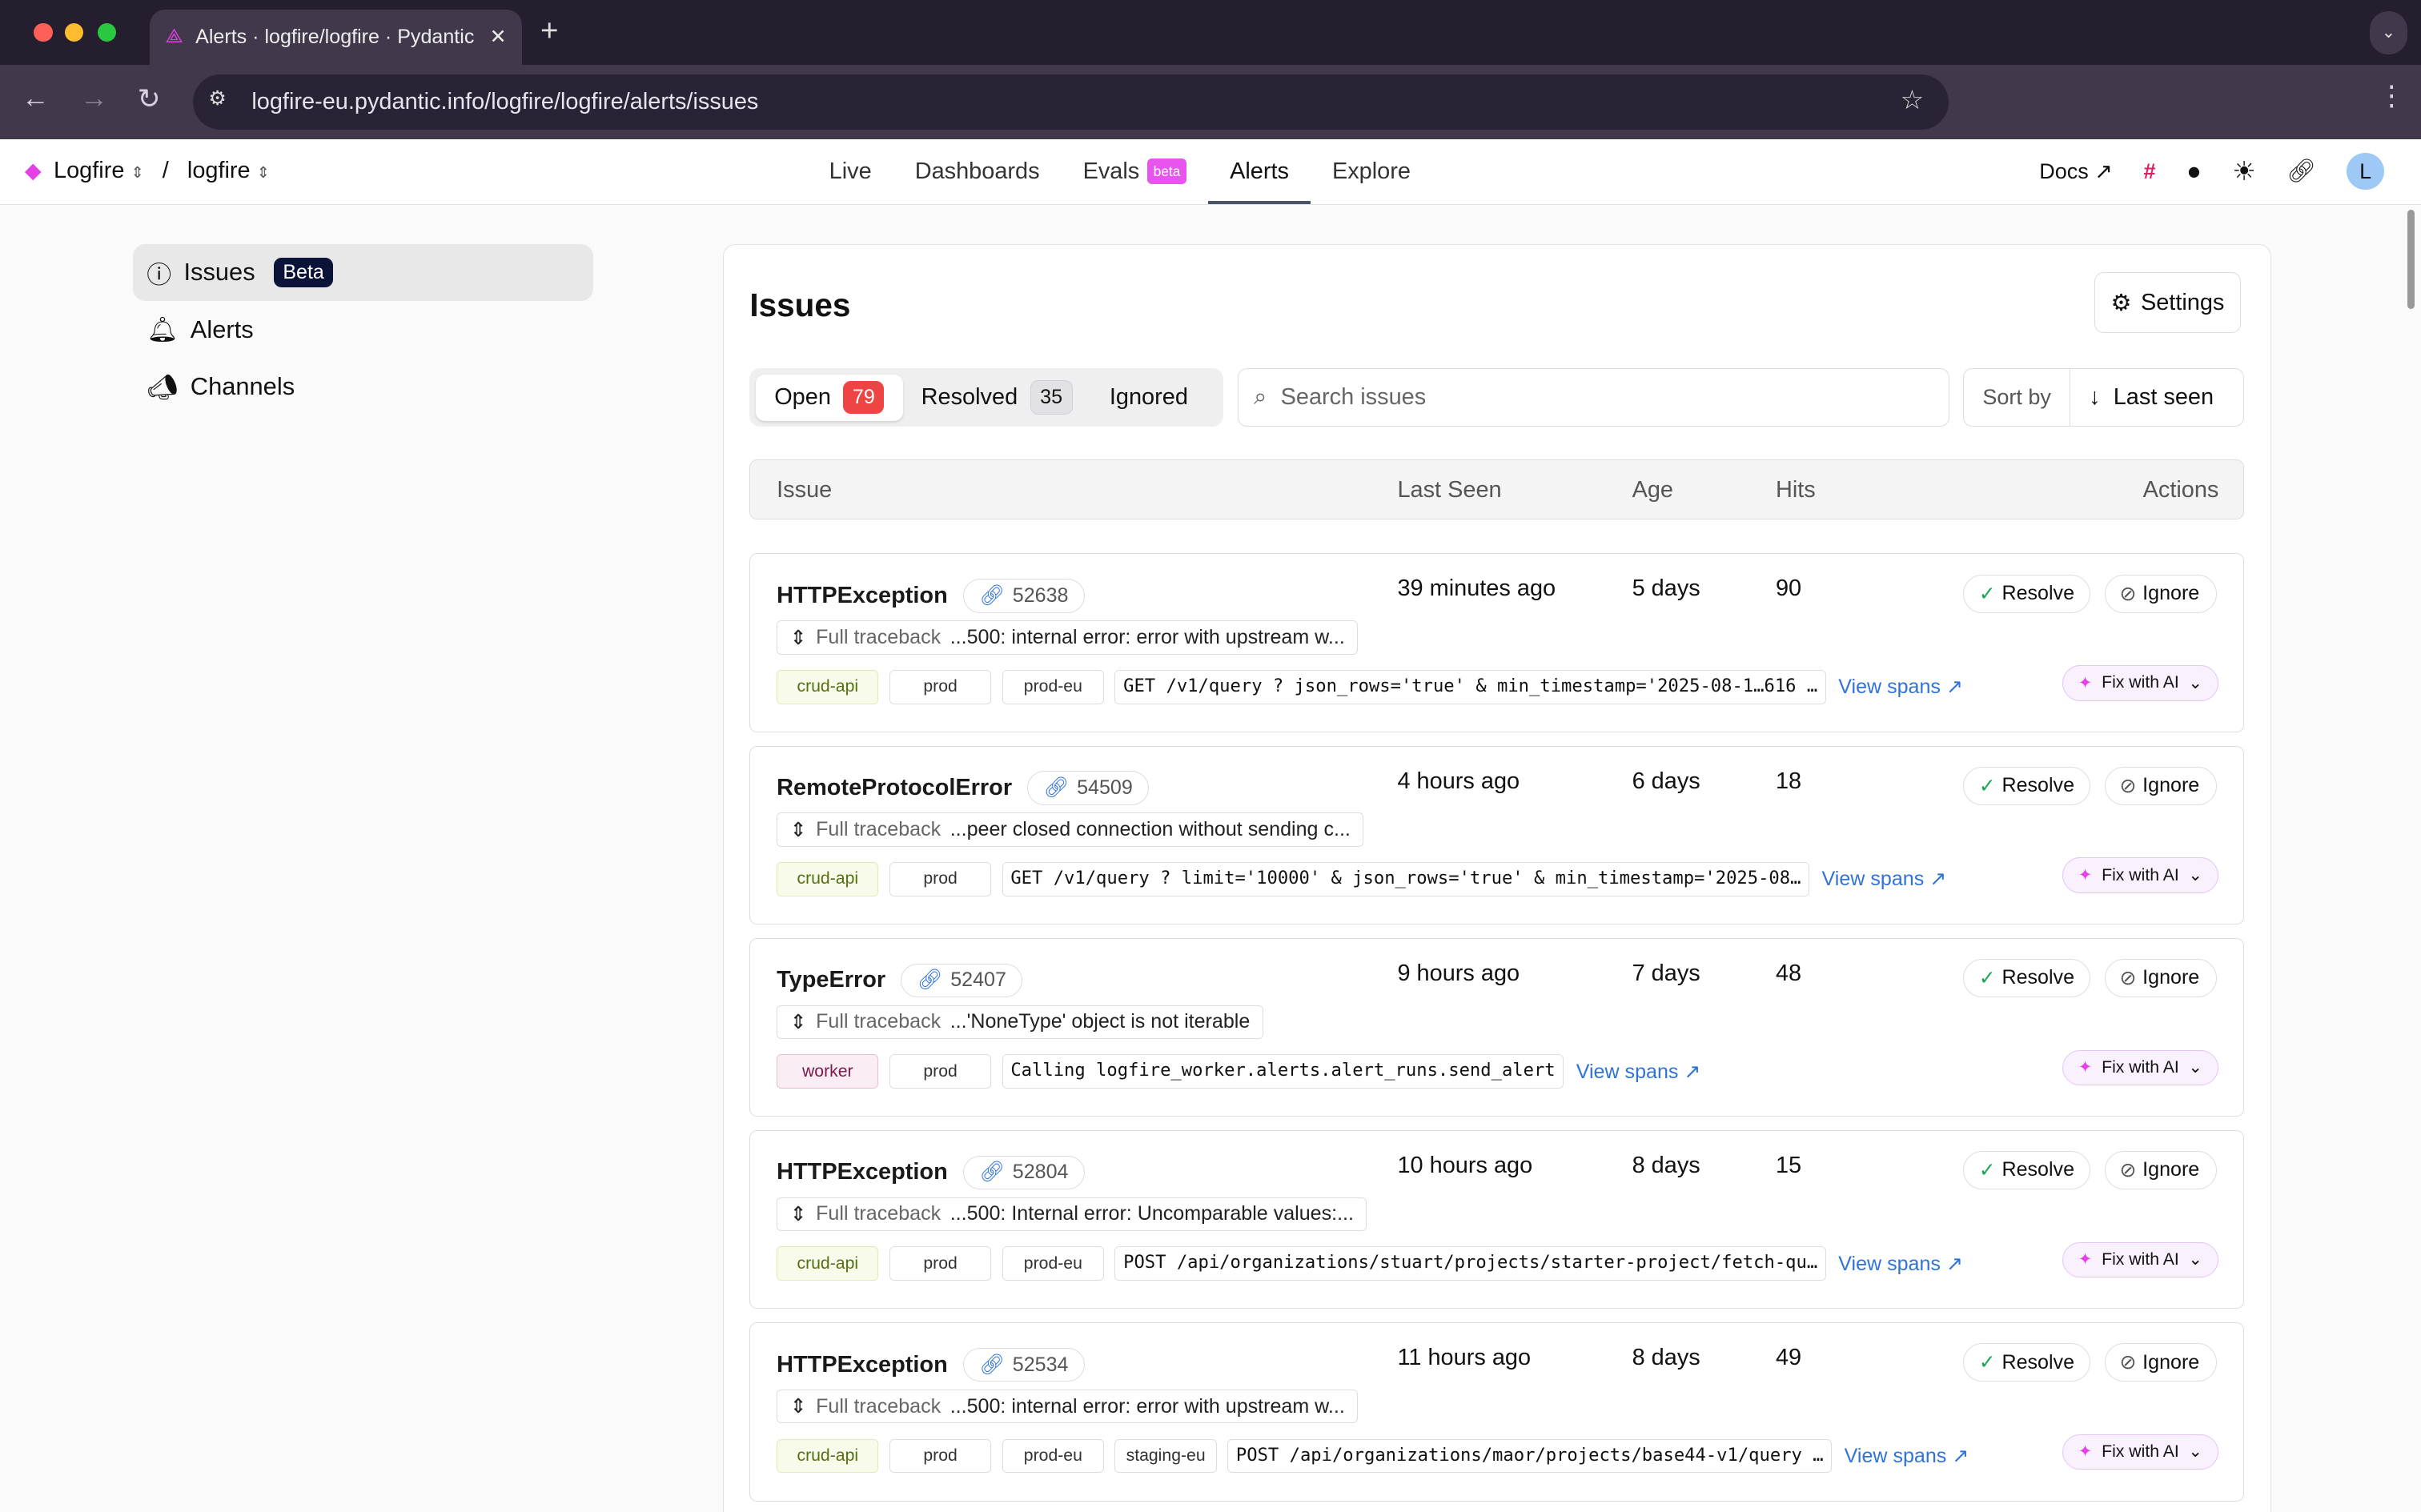 The width and height of the screenshot is (2421, 1512). I want to click on browser-menu-icon: ⋮, so click(2392, 96).